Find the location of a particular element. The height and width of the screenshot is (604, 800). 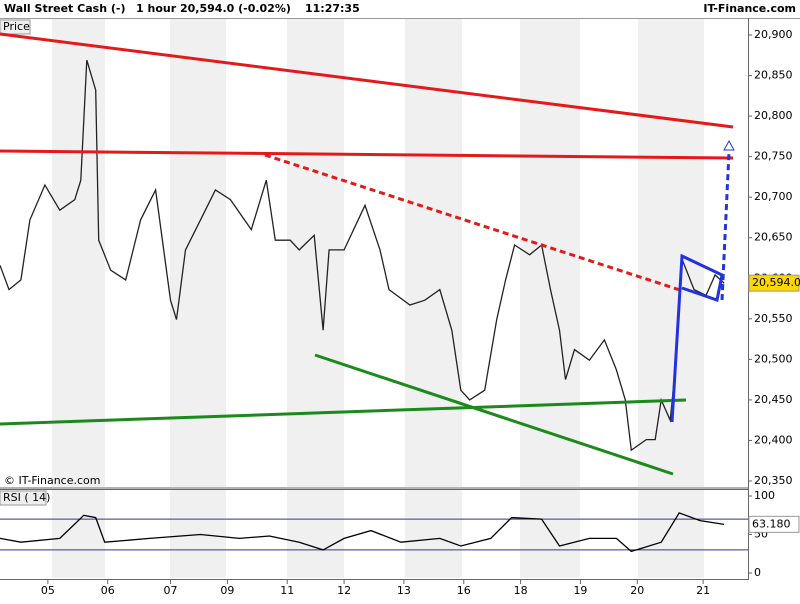

y-tick-label: 20,650 is located at coordinates (773, 237).